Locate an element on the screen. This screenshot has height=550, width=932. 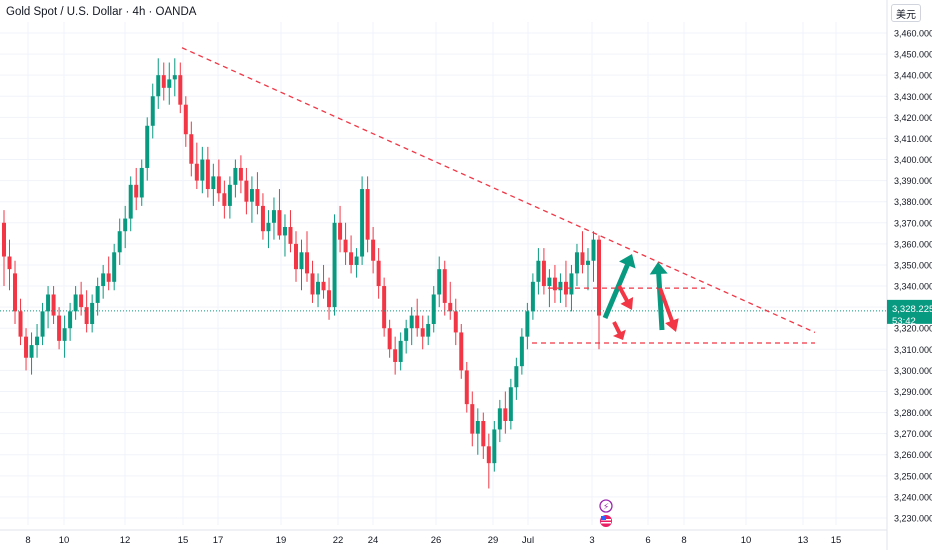
y-tick-label: 3,320.000 is located at coordinates (913, 329).